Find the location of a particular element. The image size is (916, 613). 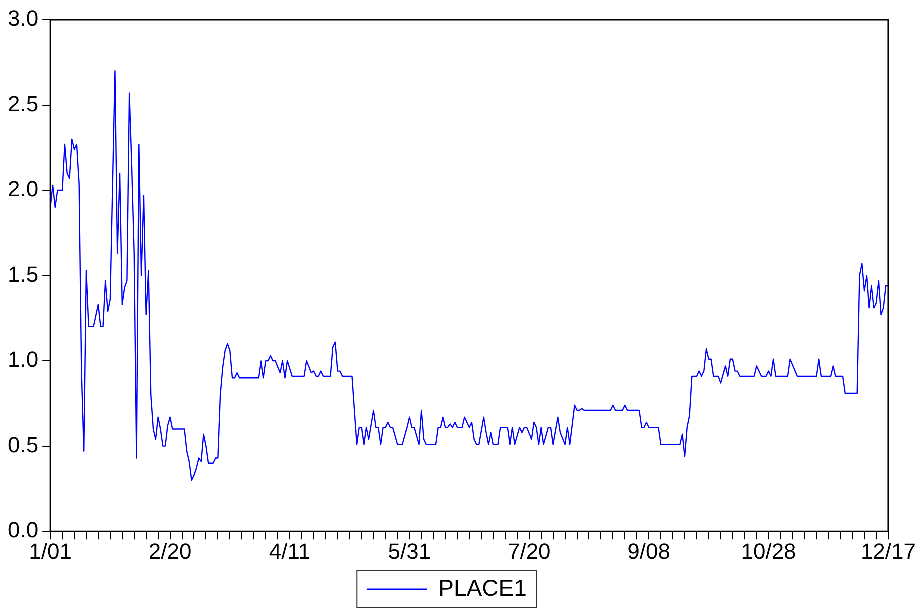

x-tick-label: 4/11 is located at coordinates (290, 551).